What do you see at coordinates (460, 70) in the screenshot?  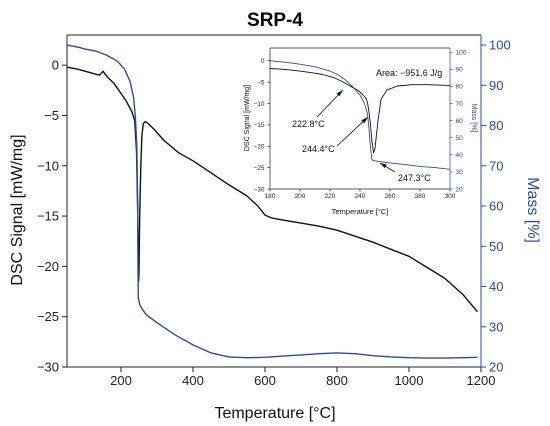 I see `inset-y-tick-label-right: 90` at bounding box center [460, 70].